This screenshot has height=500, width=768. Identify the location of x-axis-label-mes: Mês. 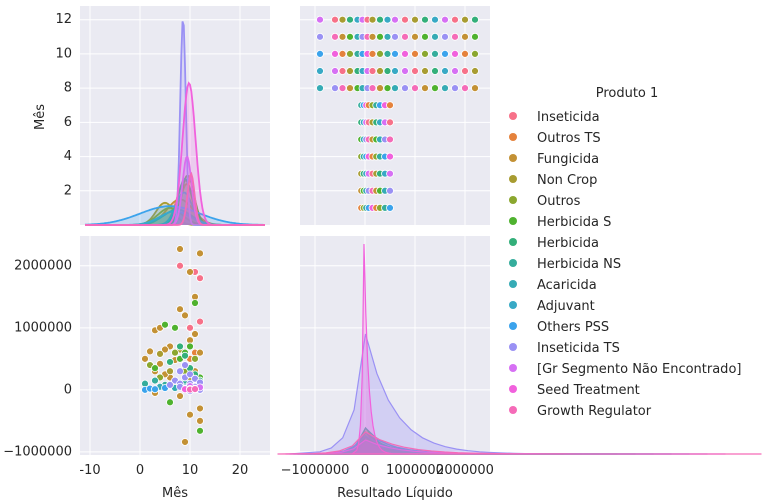
(175, 493).